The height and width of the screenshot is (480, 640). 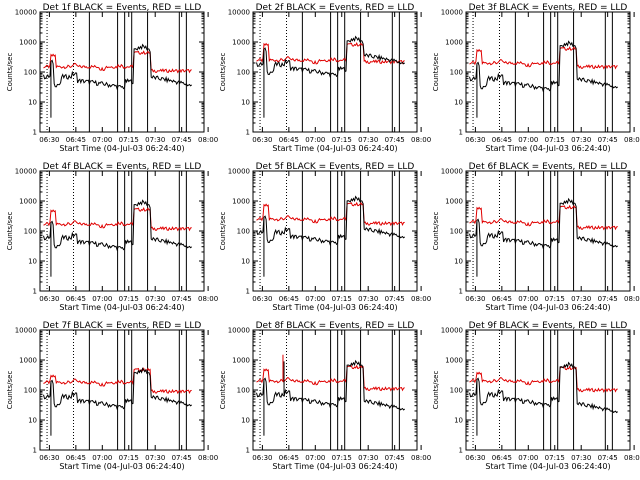 What do you see at coordinates (335, 326) in the screenshot?
I see `panel-title: Det 8f BLACK = Events, RED = LLD` at bounding box center [335, 326].